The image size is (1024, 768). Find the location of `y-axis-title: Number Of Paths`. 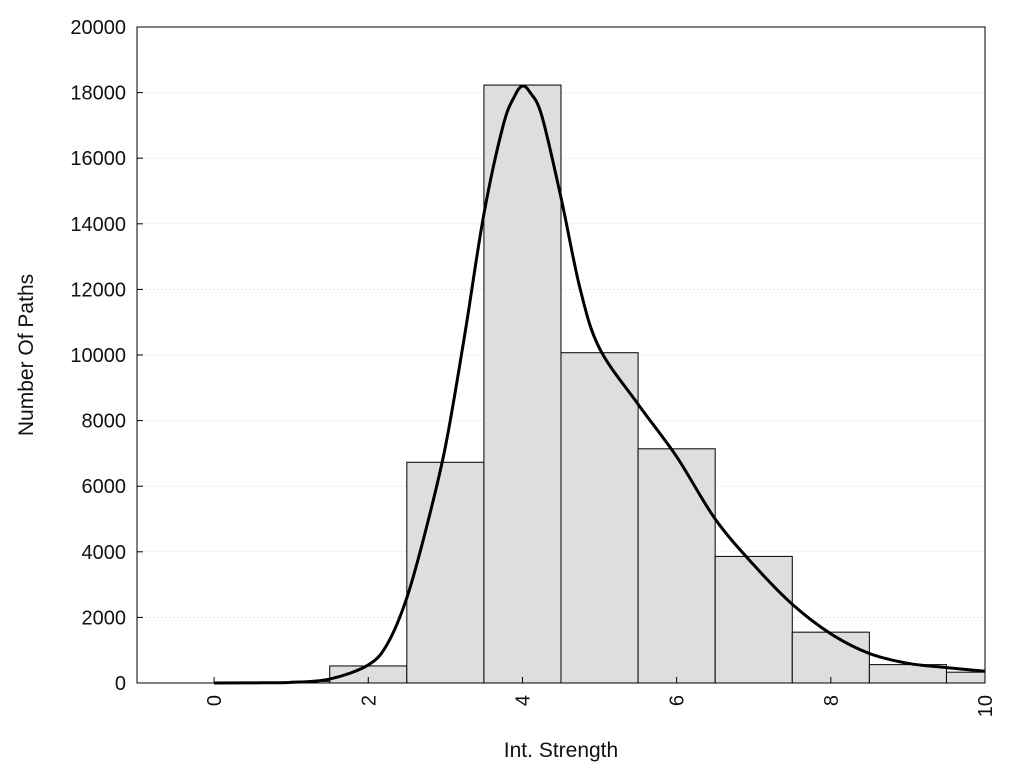

y-axis-title: Number Of Paths is located at coordinates (26, 355).